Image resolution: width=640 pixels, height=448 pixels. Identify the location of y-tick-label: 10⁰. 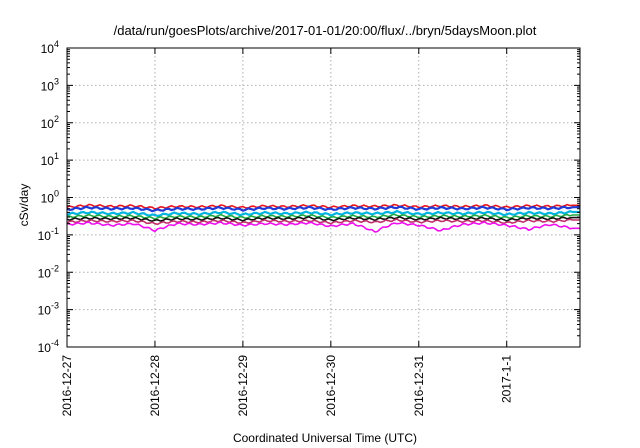
(50, 197).